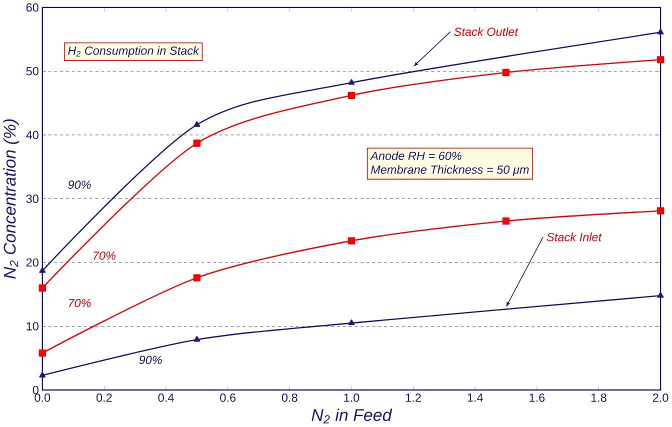 The image size is (672, 427). Describe the element at coordinates (32, 7) in the screenshot. I see `y-tick-label: 60` at that location.